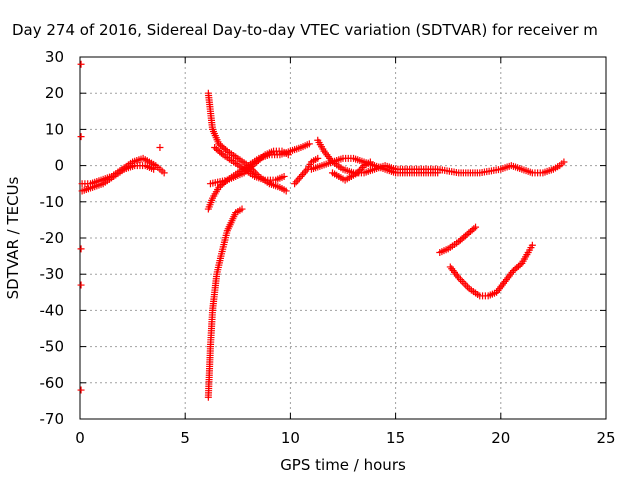  I want to click on y-tick-label: -30, so click(52, 274).